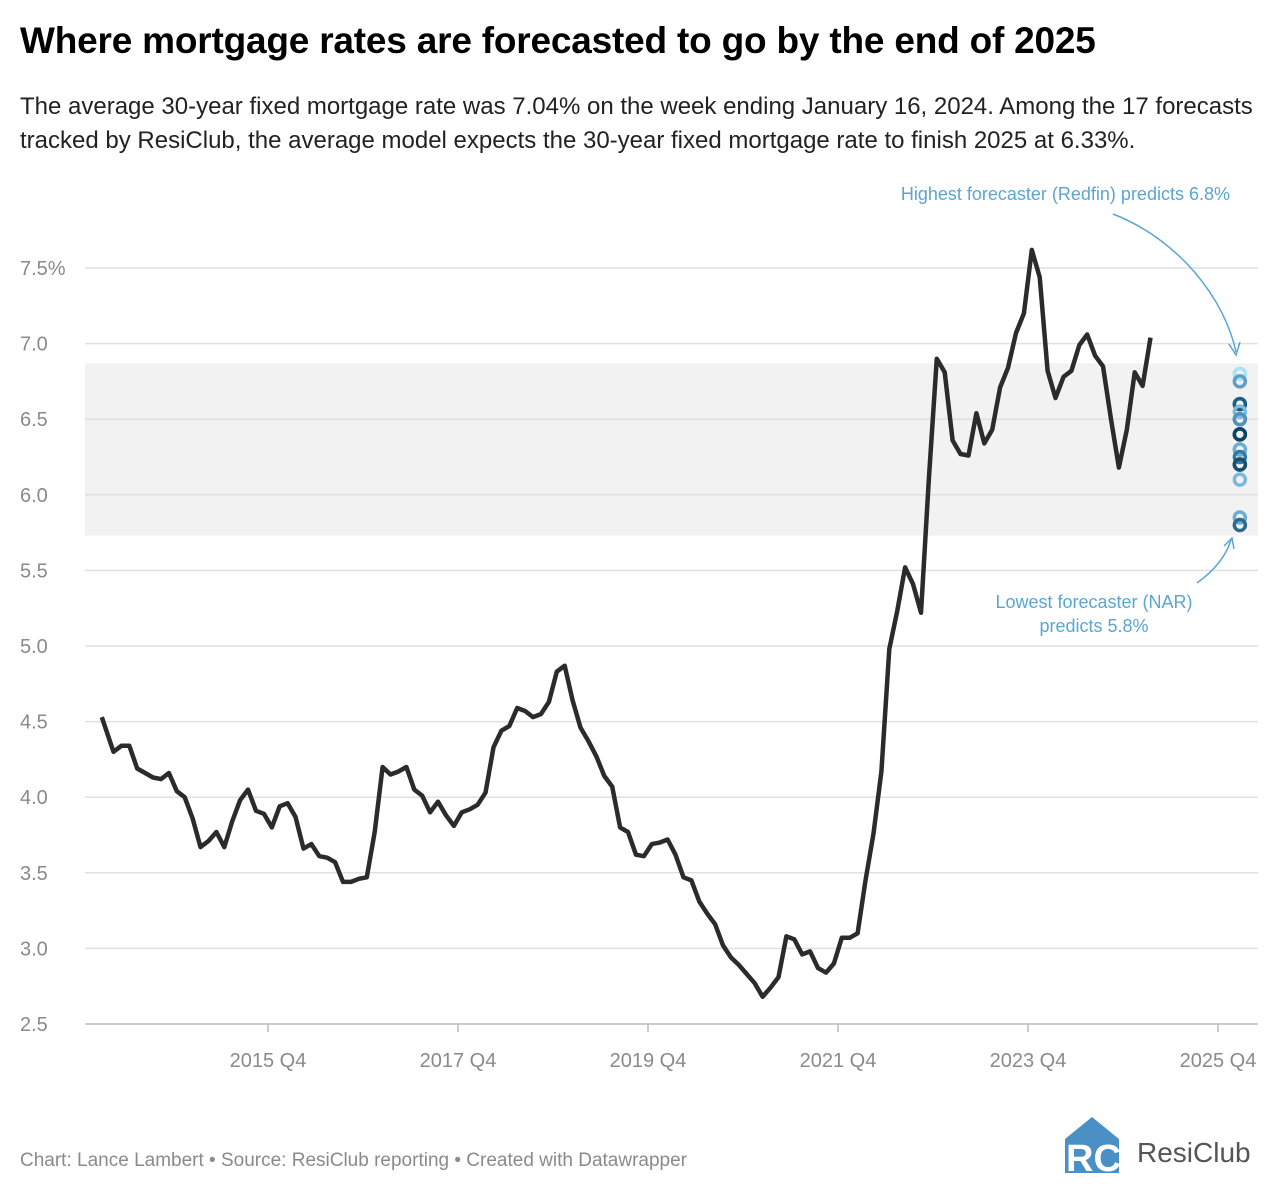  I want to click on arrow-head-highest, so click(1234, 349).